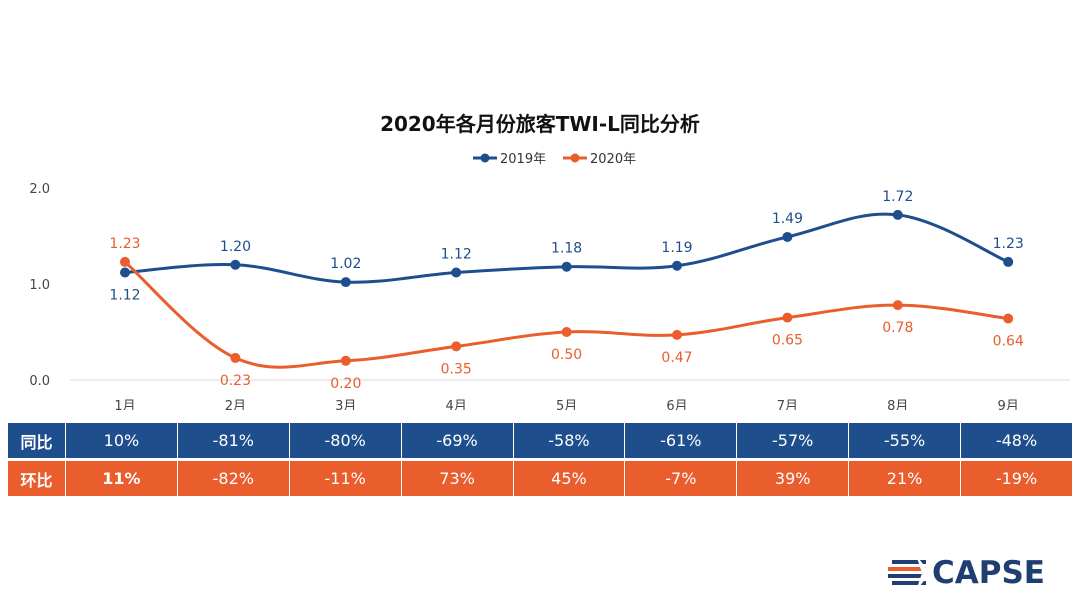 The image size is (1080, 607). Describe the element at coordinates (566, 249) in the screenshot. I see `data-label: 1.18` at that location.